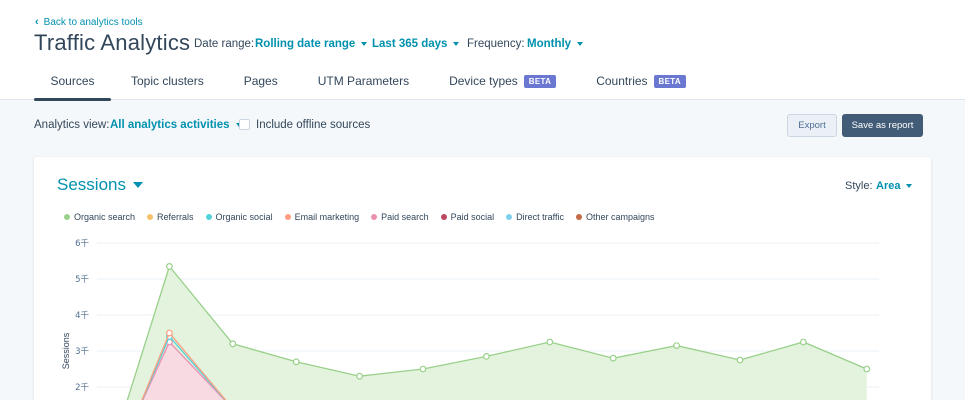 Image resolution: width=965 pixels, height=400 pixels. I want to click on legend-item-organic-social: Organic social, so click(239, 217).